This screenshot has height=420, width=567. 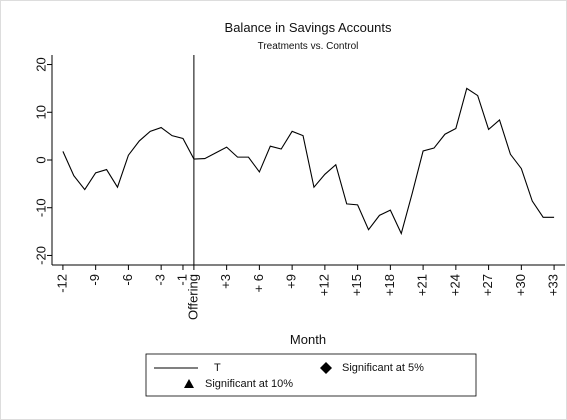 I want to click on x-tick-label: + 6, so click(x=258, y=283).